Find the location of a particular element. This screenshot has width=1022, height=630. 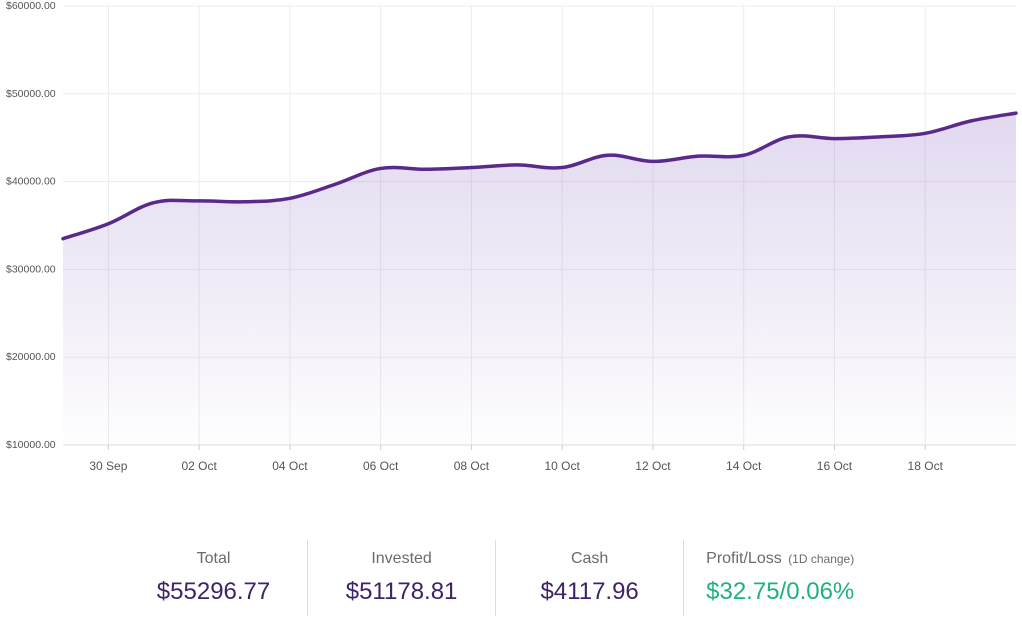

x-tick-label: 12 Oct is located at coordinates (653, 466).